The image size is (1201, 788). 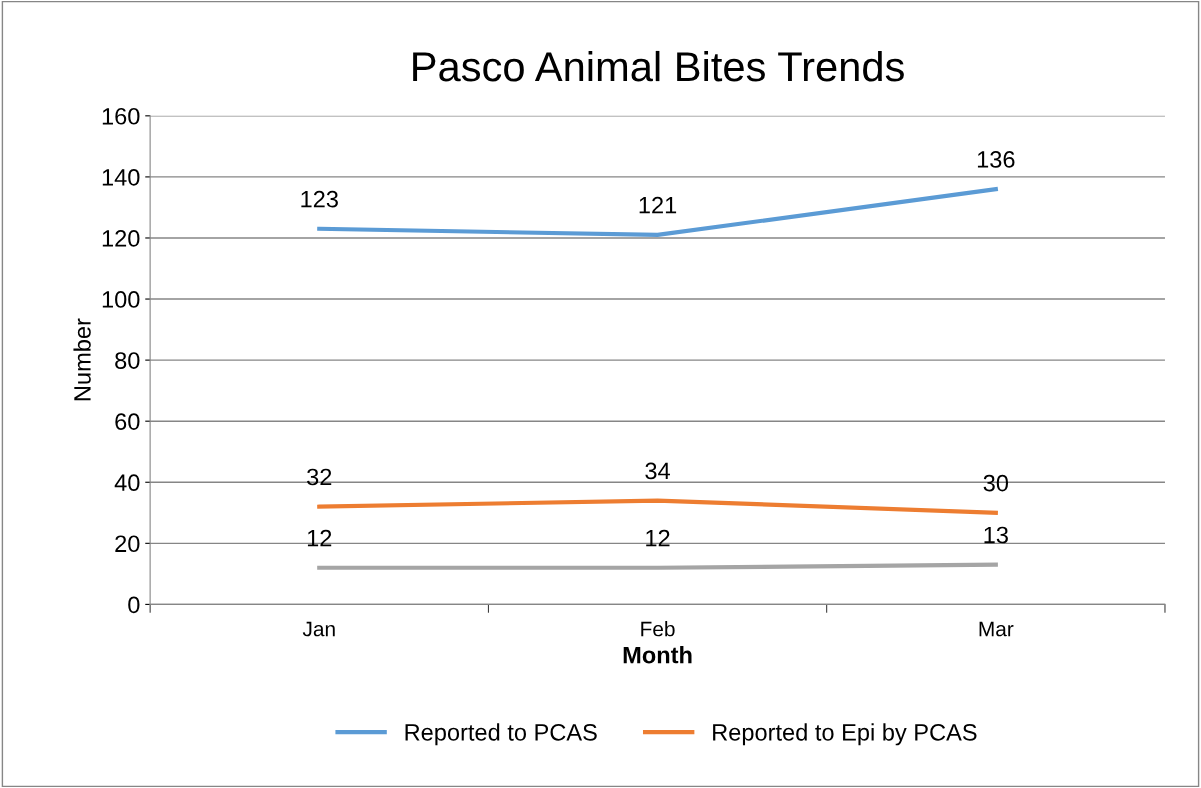 I want to click on y-tick-label: 140, so click(x=121, y=177).